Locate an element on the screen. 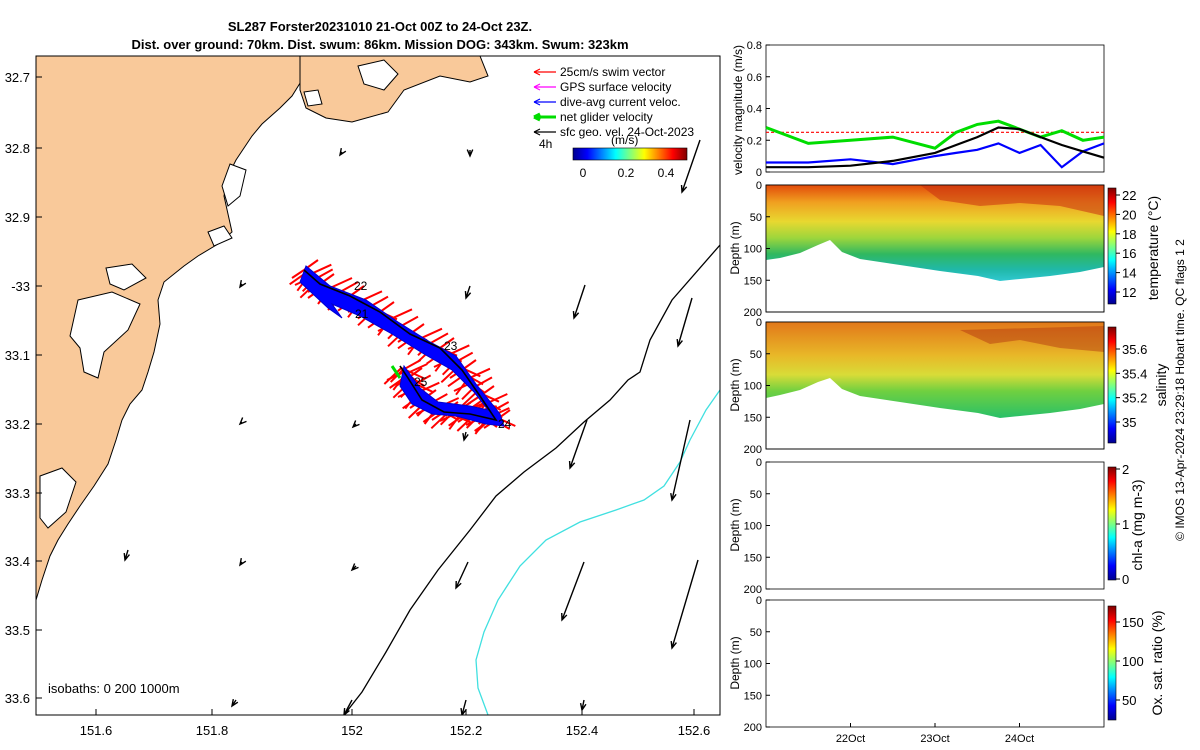  salinity-section is located at coordinates (935, 370).